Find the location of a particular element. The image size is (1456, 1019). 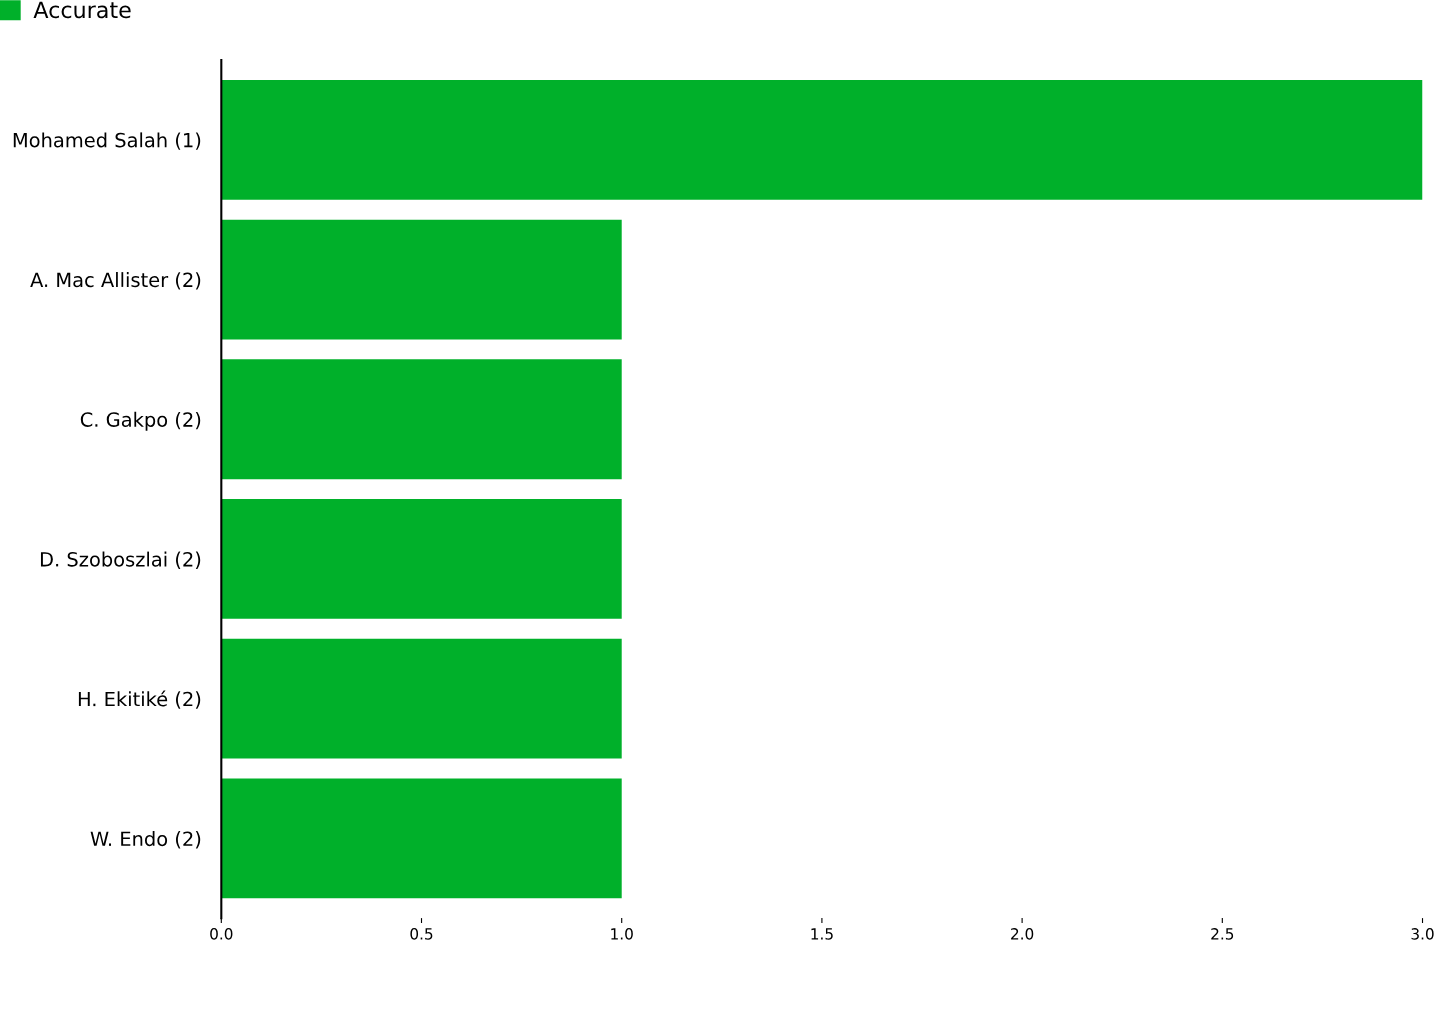

y-tick-label: C. Gakpo (2) is located at coordinates (140, 421).